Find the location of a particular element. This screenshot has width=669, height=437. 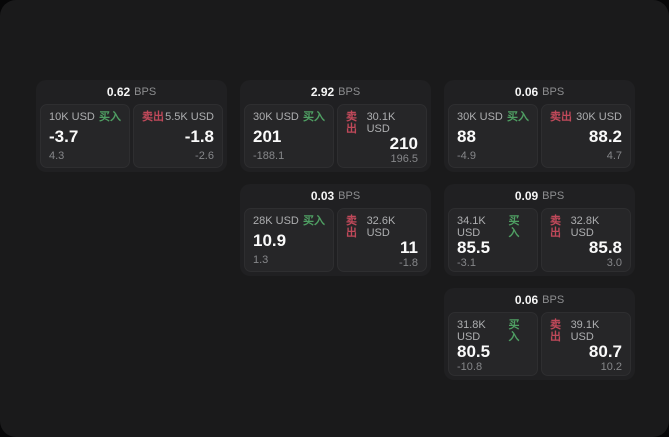

buy-panel: 30K USD 买入 201 -188.1 is located at coordinates (289, 136).